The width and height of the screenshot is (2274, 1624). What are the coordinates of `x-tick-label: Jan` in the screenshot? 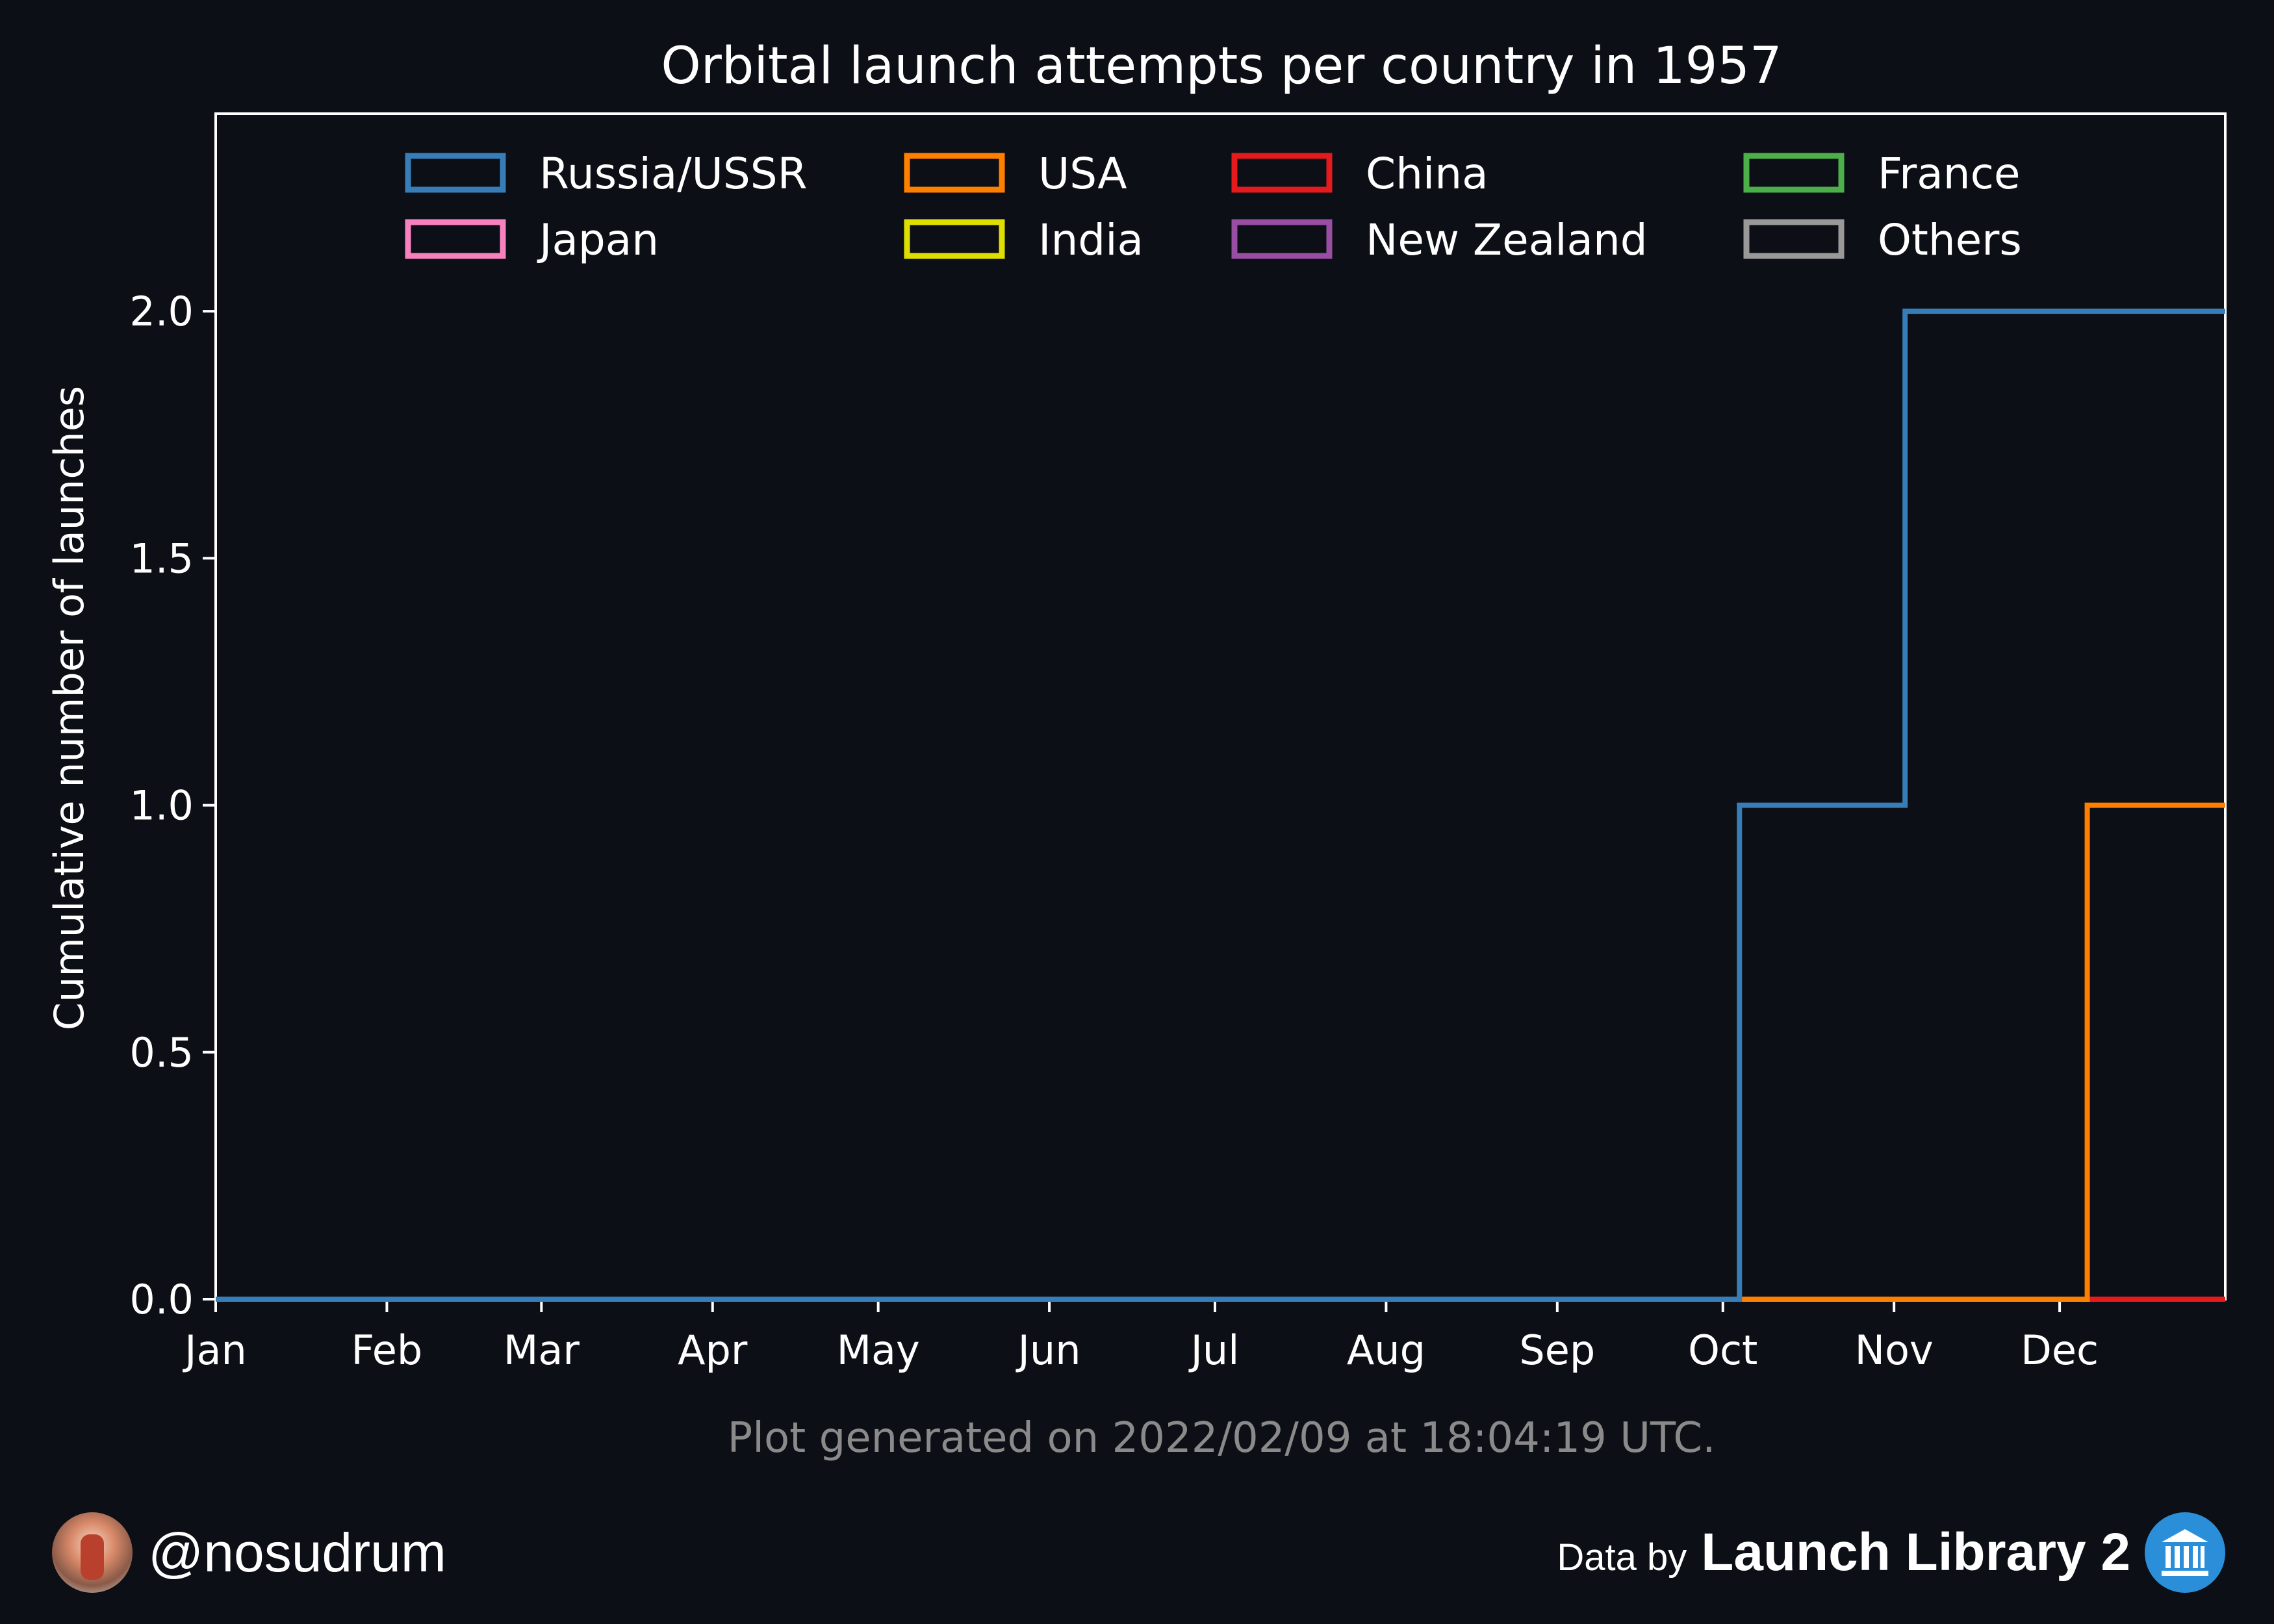 It's located at (214, 1350).